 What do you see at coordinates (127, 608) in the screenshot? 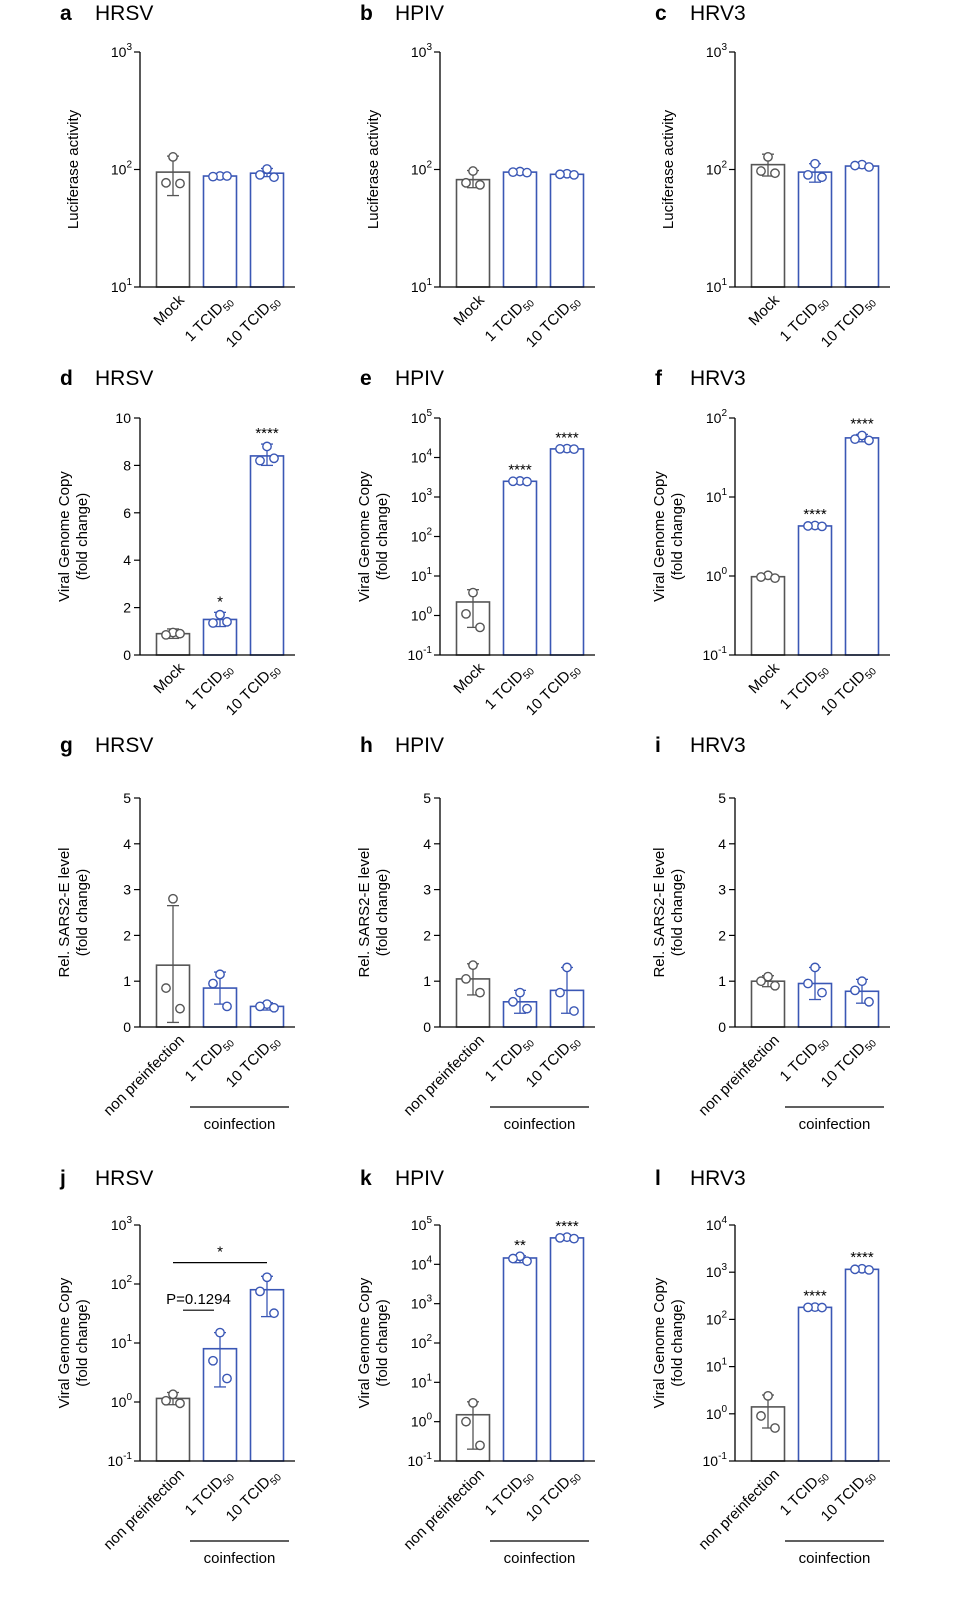
I see `y-tick-label: 2` at bounding box center [127, 608].